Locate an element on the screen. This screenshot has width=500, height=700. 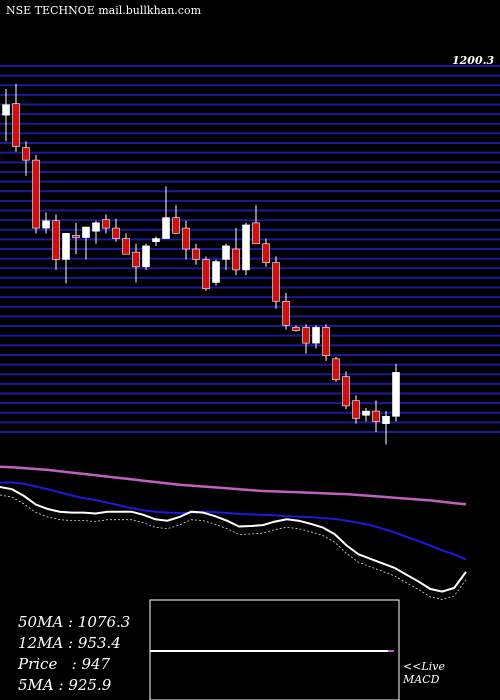
y-axis-top-label: 1200.3 is located at coordinates (473, 60).